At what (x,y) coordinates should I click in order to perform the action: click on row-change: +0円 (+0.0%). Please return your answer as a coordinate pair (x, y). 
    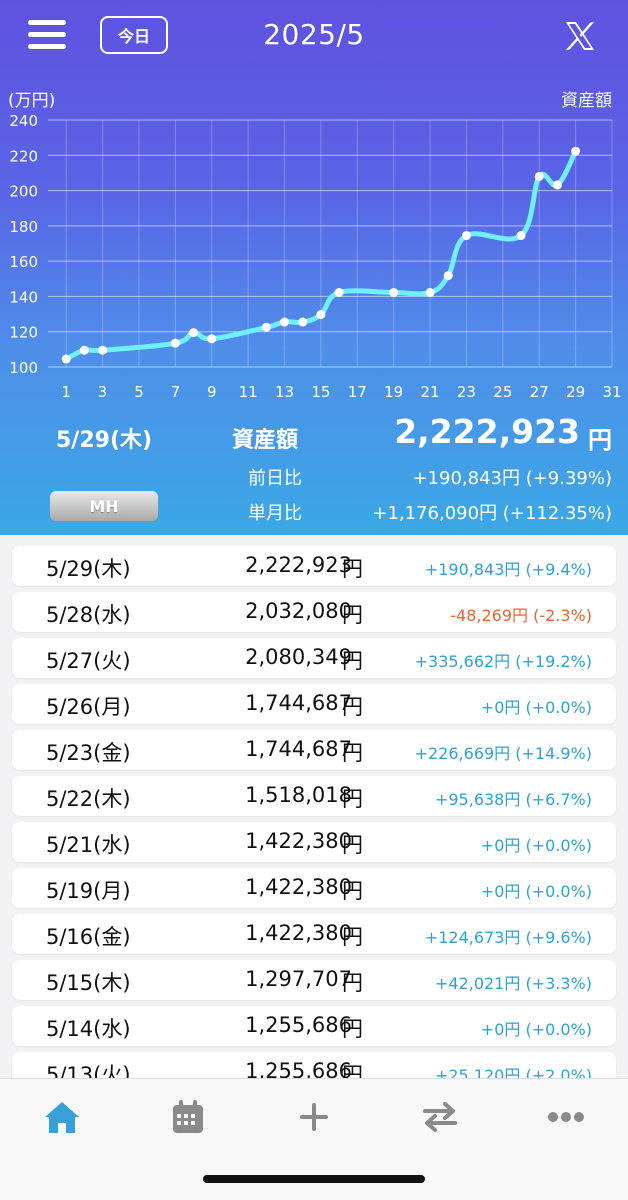
    Looking at the image, I should click on (536, 1029).